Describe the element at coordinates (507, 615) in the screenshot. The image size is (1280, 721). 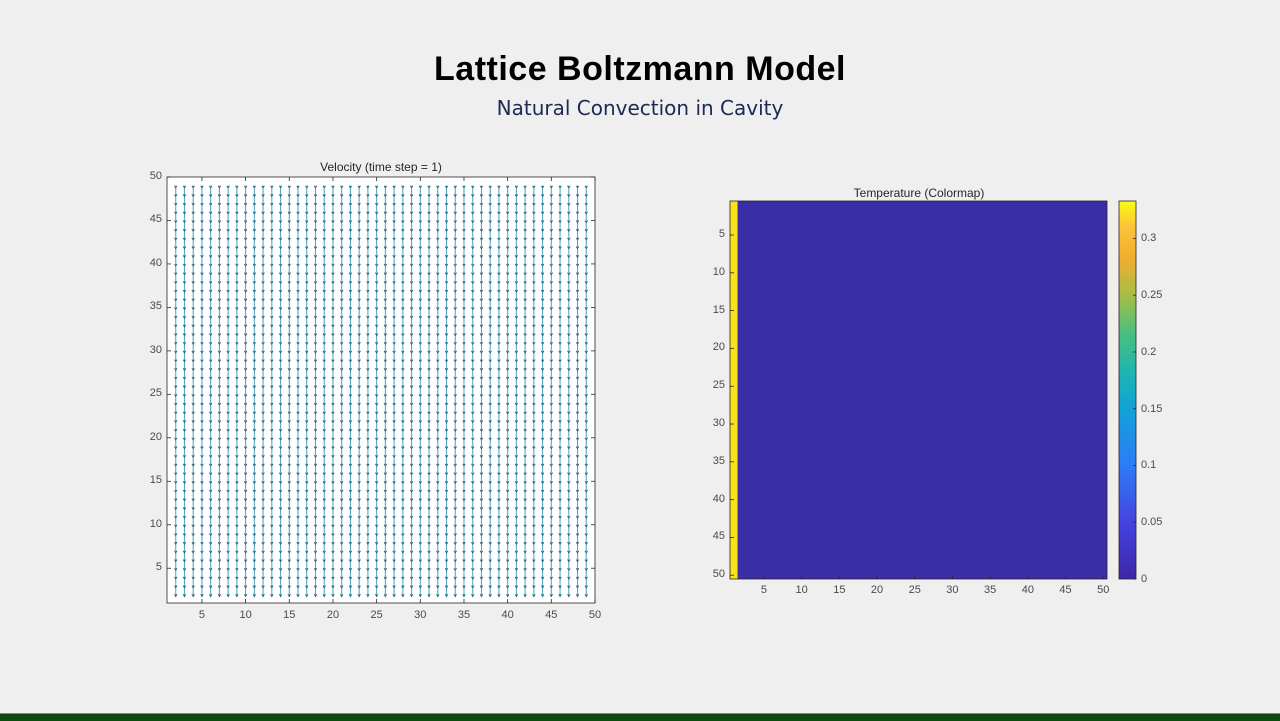
I see `velocity-xtick-label: 40` at that location.